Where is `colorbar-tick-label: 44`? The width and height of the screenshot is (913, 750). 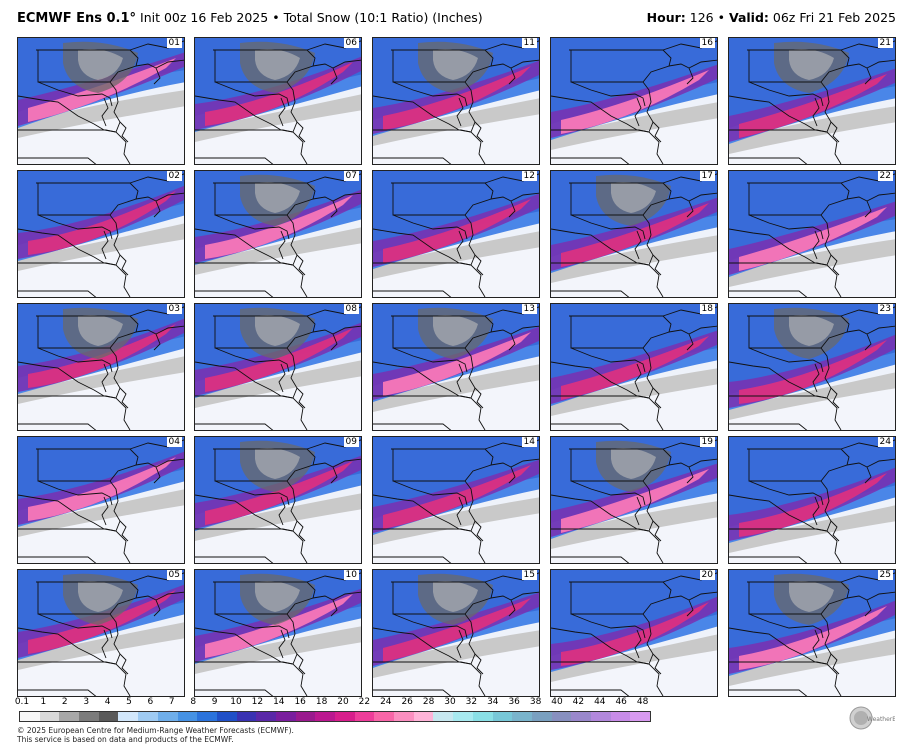
colorbar-tick-label: 44 is located at coordinates (600, 702).